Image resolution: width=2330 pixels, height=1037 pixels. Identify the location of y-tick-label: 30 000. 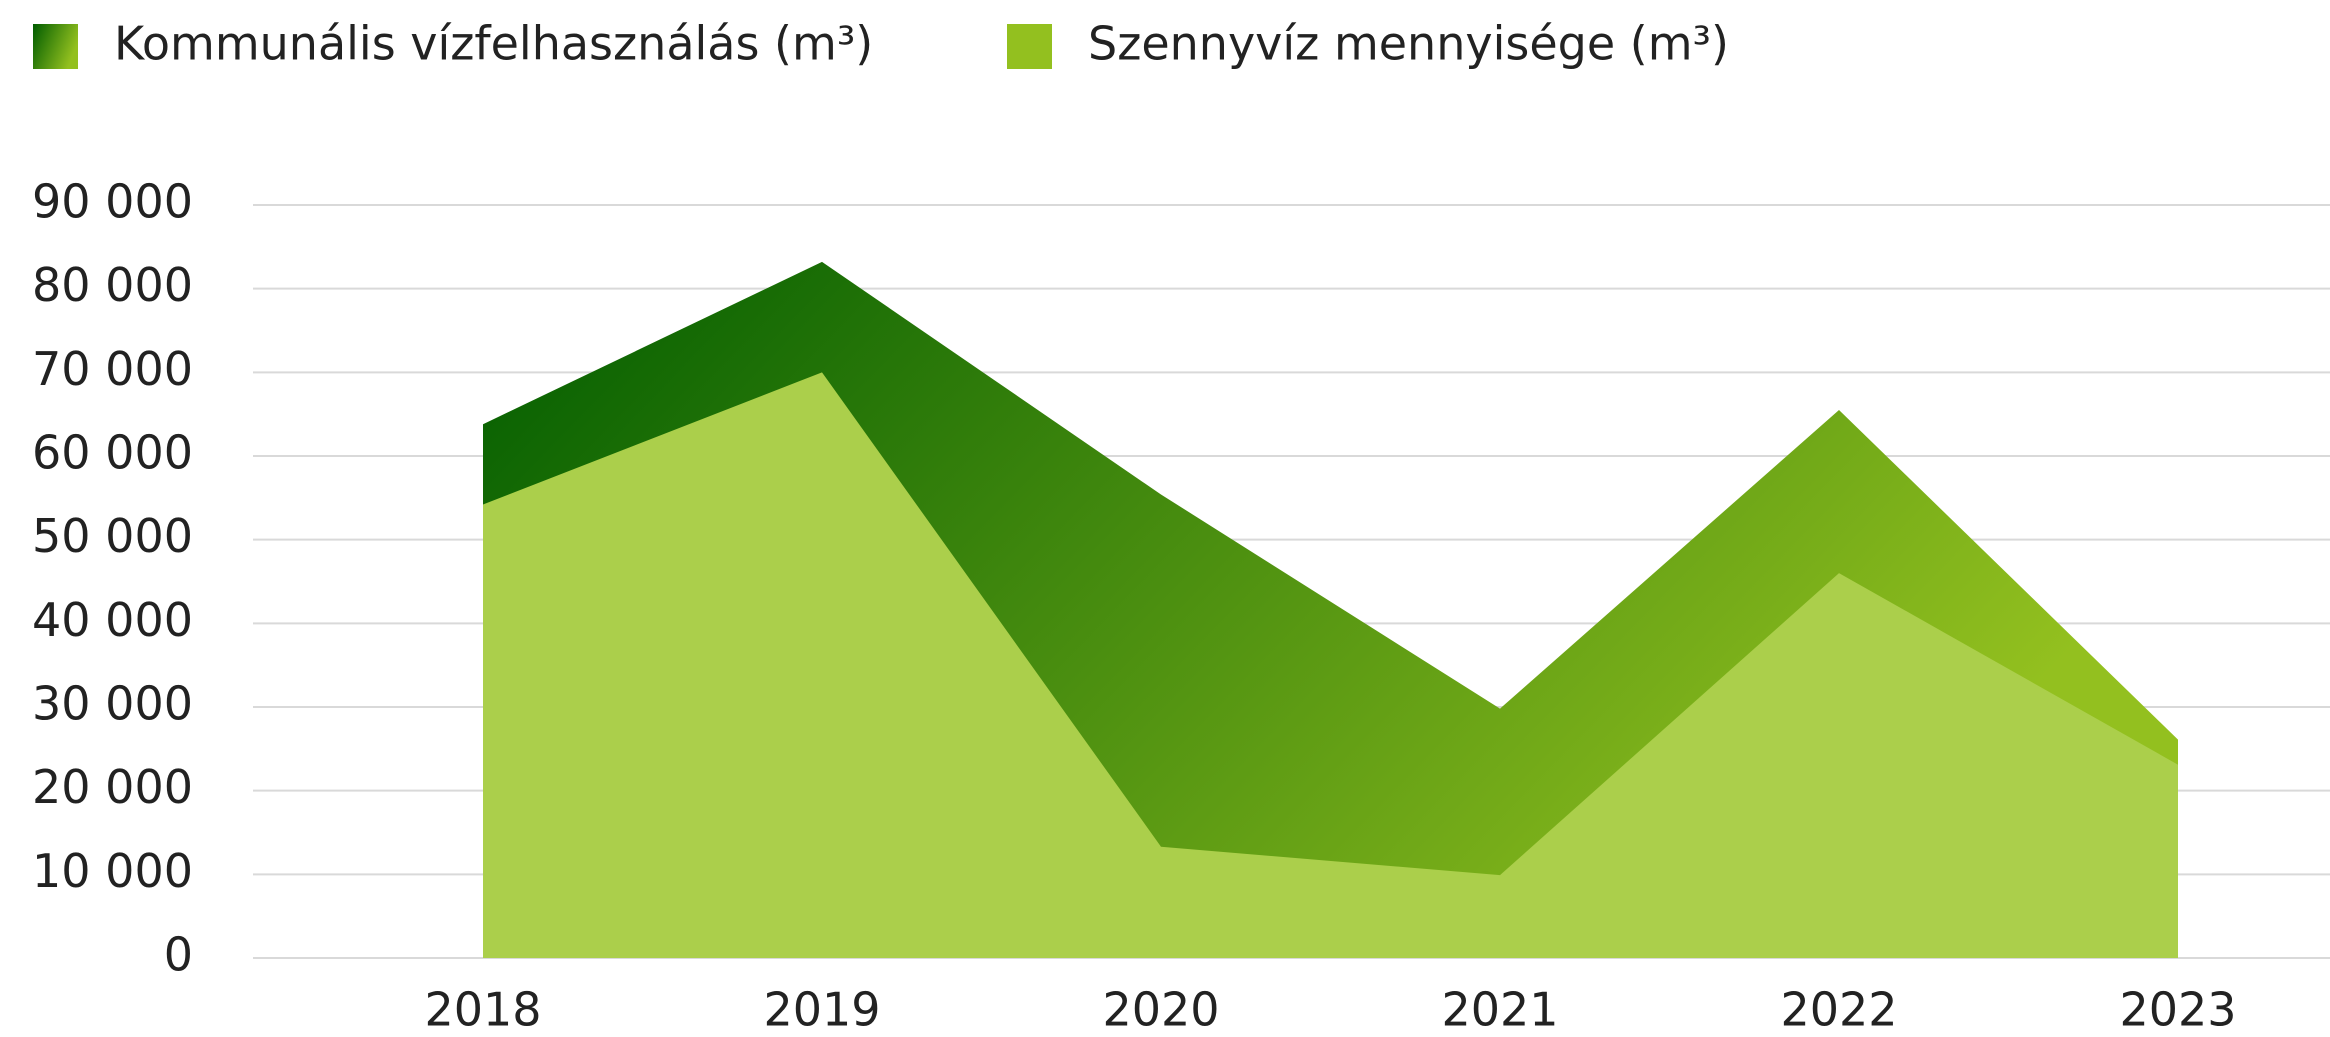
(112, 704).